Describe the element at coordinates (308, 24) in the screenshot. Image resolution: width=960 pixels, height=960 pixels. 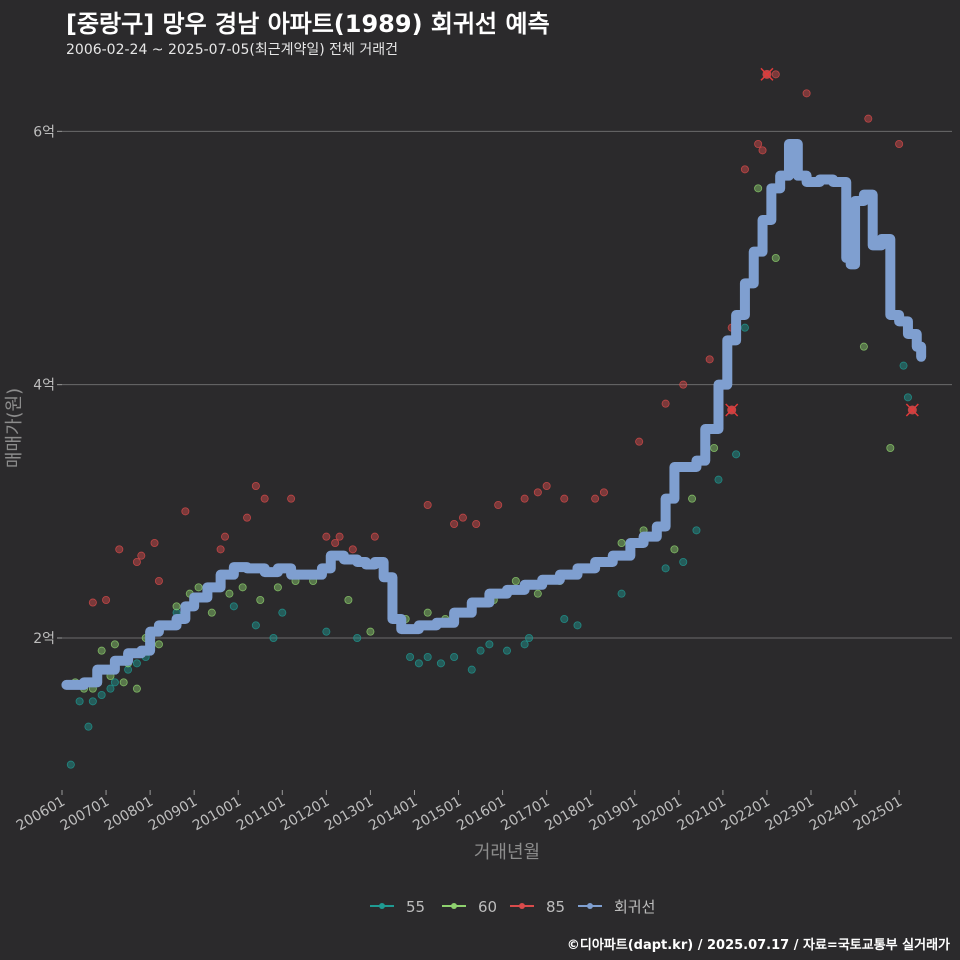
I see `chart-title: [중랑구] 망우 경남 아파트(1989) 회귀선 예측` at that location.